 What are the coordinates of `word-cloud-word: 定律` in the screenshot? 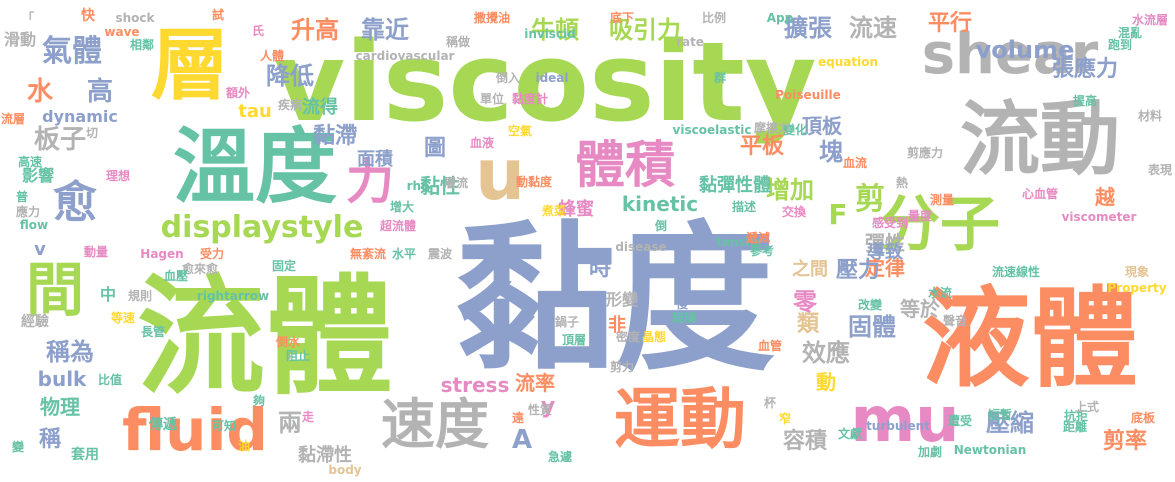 It's located at (885, 268).